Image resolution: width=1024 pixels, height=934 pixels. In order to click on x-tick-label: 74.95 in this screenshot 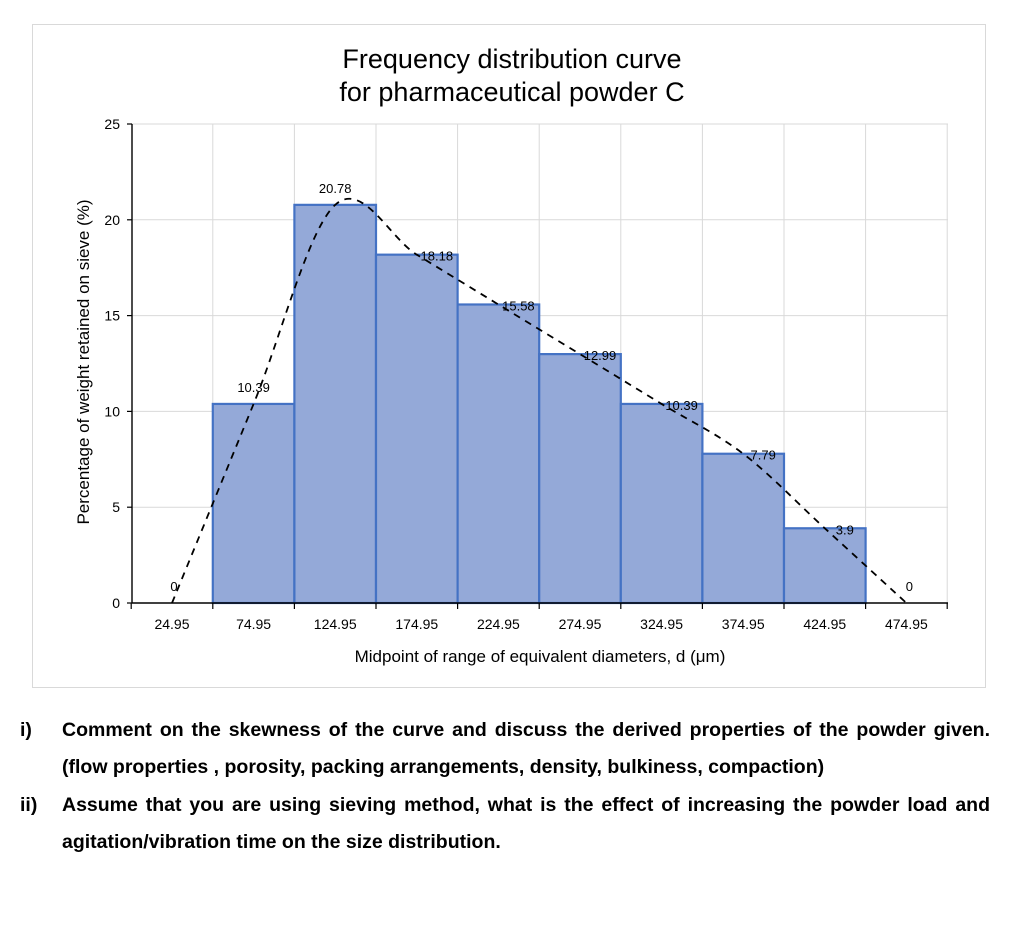, I will do `click(253, 624)`.